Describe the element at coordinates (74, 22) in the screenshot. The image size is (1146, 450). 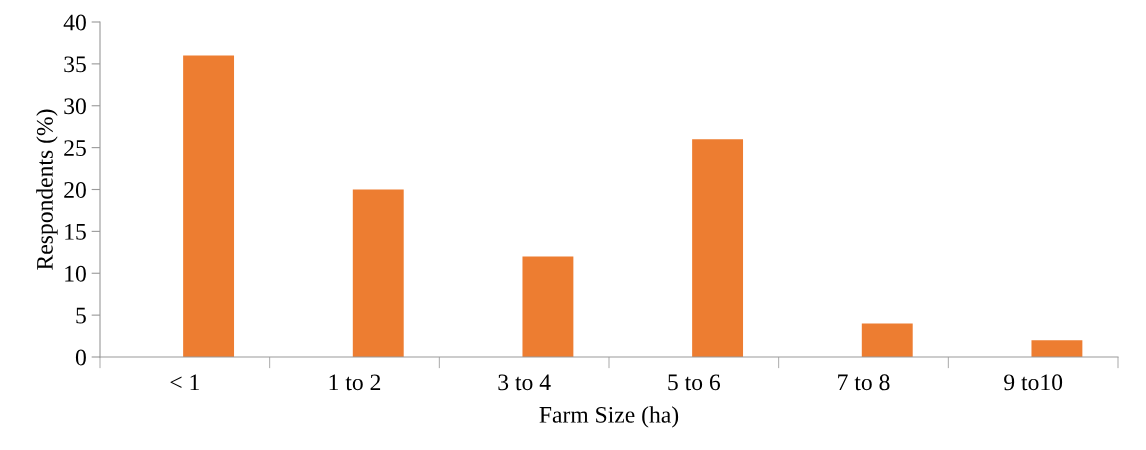
I see `y-tick-label: 40` at that location.